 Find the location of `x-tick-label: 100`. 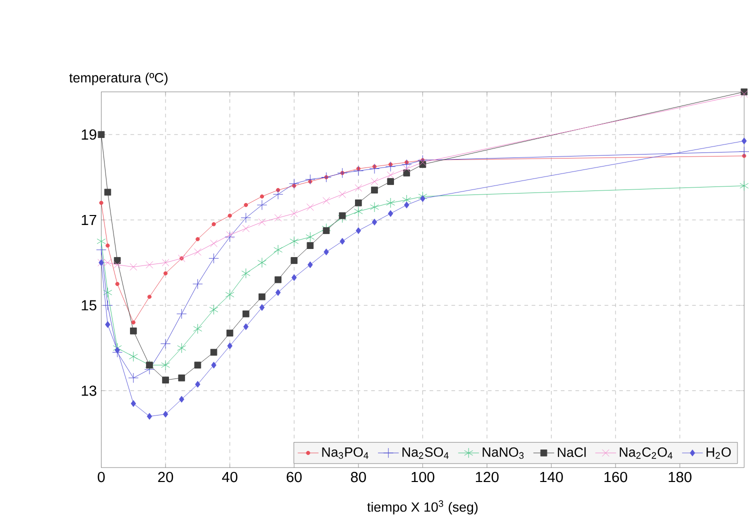

x-tick-label: 100 is located at coordinates (423, 477).